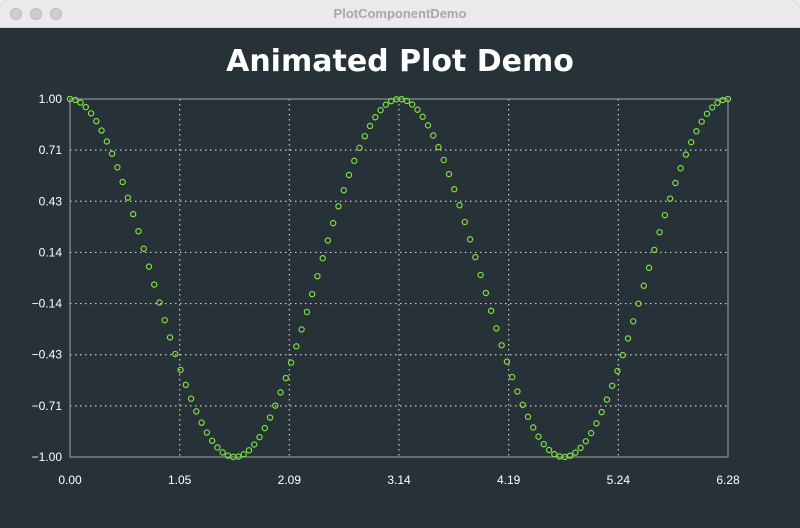 The width and height of the screenshot is (800, 528). What do you see at coordinates (51, 99) in the screenshot?
I see `y-tick-label: 1.00` at bounding box center [51, 99].